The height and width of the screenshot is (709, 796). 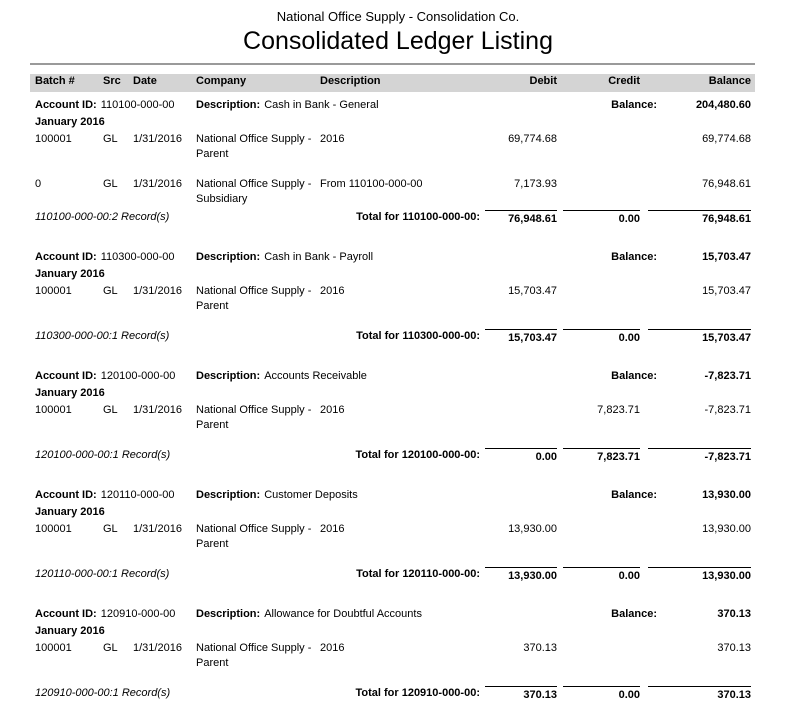 I want to click on total-debit-cell: 76,948.61, so click(x=502, y=218).